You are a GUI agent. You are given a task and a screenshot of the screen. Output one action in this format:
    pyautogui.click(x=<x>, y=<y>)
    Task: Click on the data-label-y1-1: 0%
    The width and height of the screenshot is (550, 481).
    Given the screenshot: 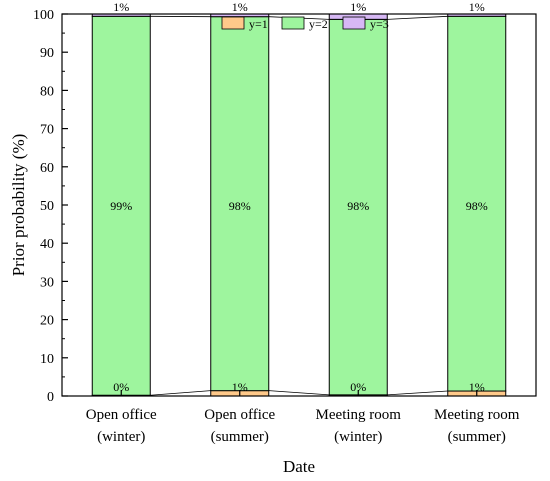 What is the action you would take?
    pyautogui.click(x=121, y=387)
    